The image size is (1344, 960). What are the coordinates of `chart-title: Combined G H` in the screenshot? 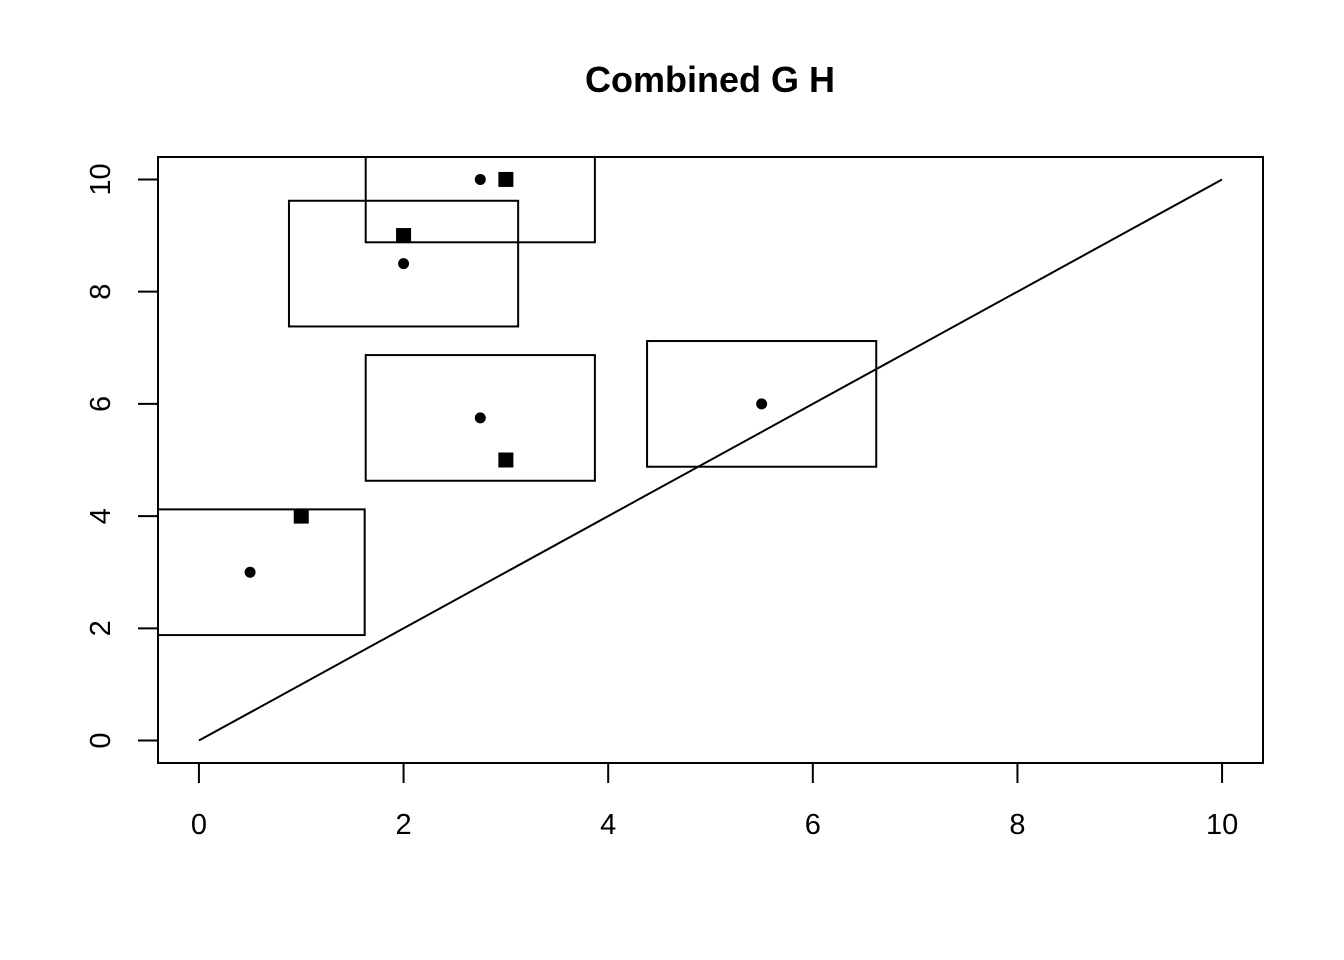 It's located at (710, 79).